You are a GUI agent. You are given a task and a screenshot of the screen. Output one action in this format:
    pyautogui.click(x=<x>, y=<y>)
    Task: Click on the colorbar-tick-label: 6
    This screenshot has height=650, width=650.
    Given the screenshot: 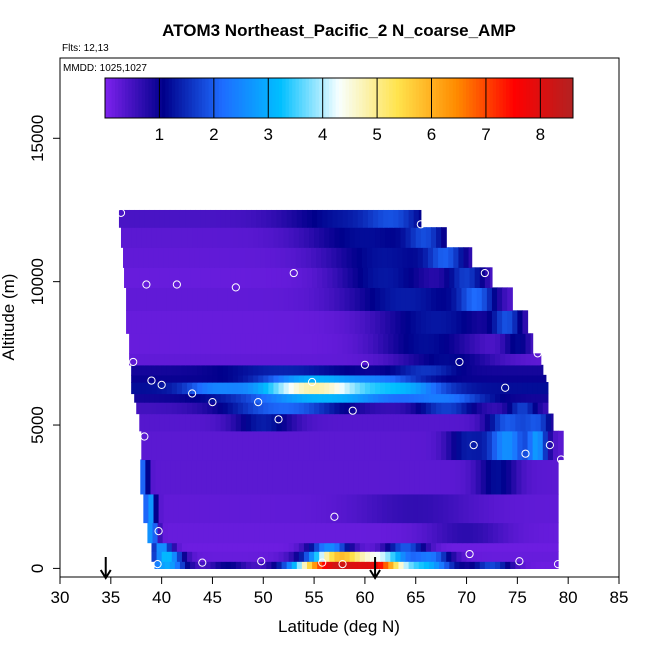 What is the action you would take?
    pyautogui.click(x=431, y=134)
    